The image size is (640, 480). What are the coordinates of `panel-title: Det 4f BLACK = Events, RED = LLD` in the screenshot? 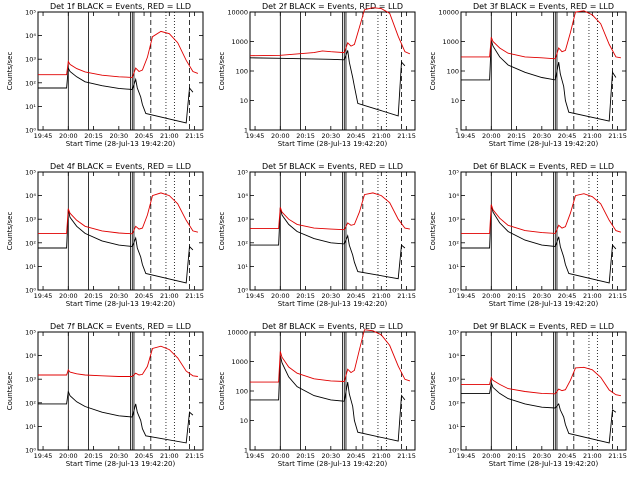 It's located at (120, 166).